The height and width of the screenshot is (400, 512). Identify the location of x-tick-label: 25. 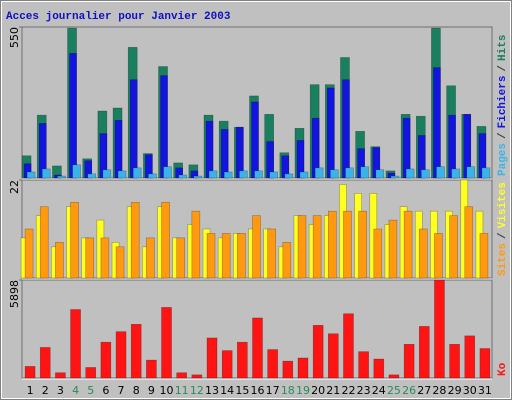
(394, 390).